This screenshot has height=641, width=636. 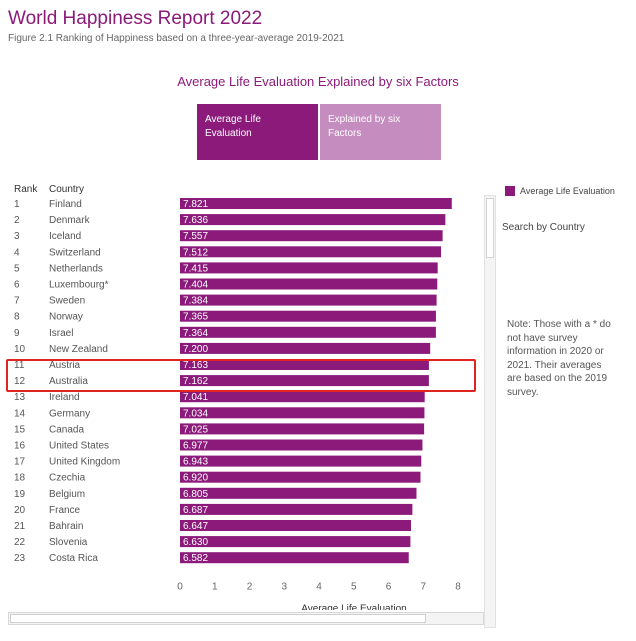 I want to click on x-axis-title: Average Life Evaluation, so click(x=353, y=606).